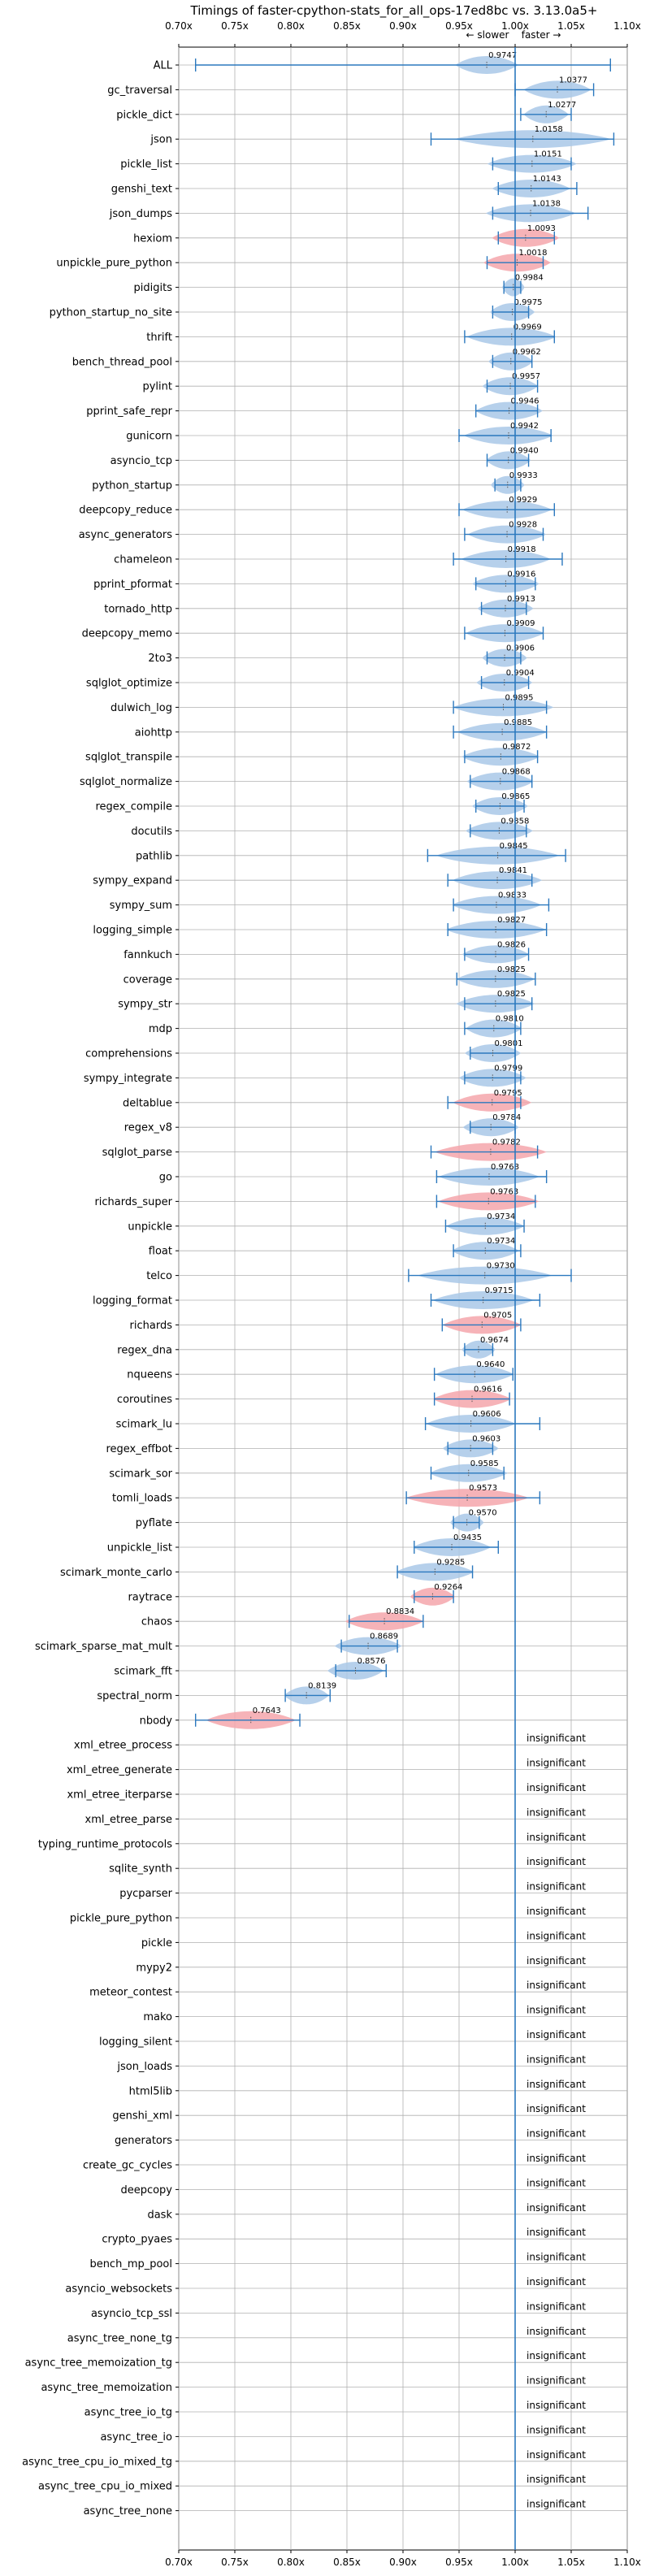 The height and width of the screenshot is (2576, 650). What do you see at coordinates (130, 2264) in the screenshot?
I see `benchmark-label: bench_mp_pool` at bounding box center [130, 2264].